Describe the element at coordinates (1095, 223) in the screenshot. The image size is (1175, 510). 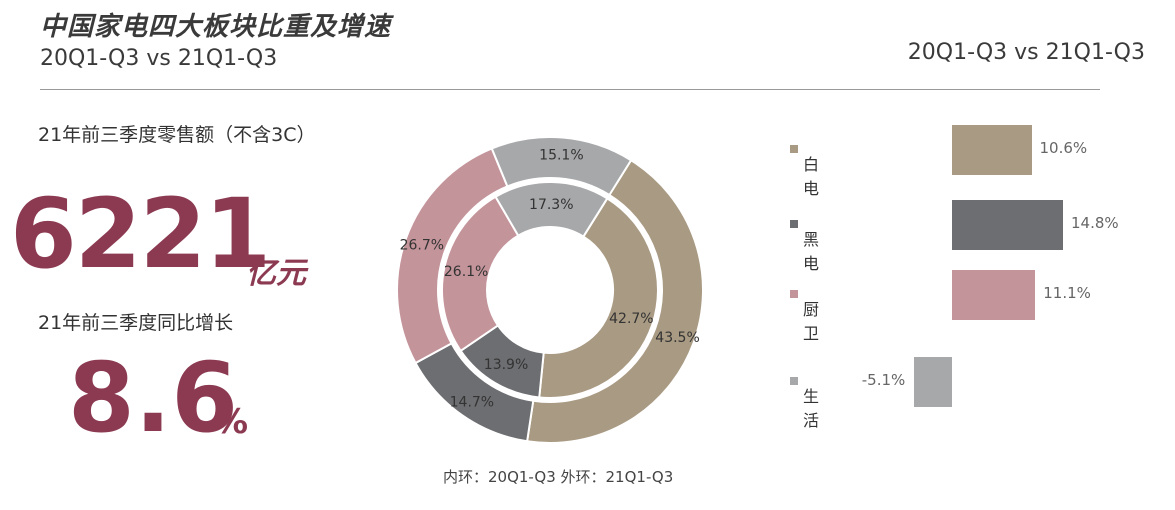
I see `growth-bar-label-1: 14.8%` at that location.